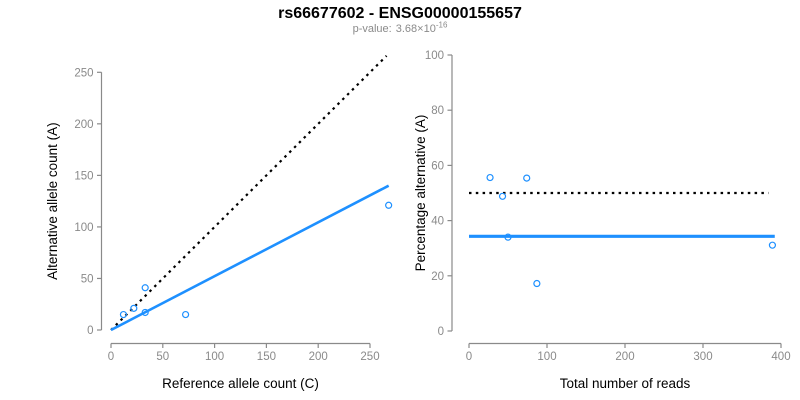  What do you see at coordinates (702, 357) in the screenshot?
I see `x-tick-label: 300` at bounding box center [702, 357].